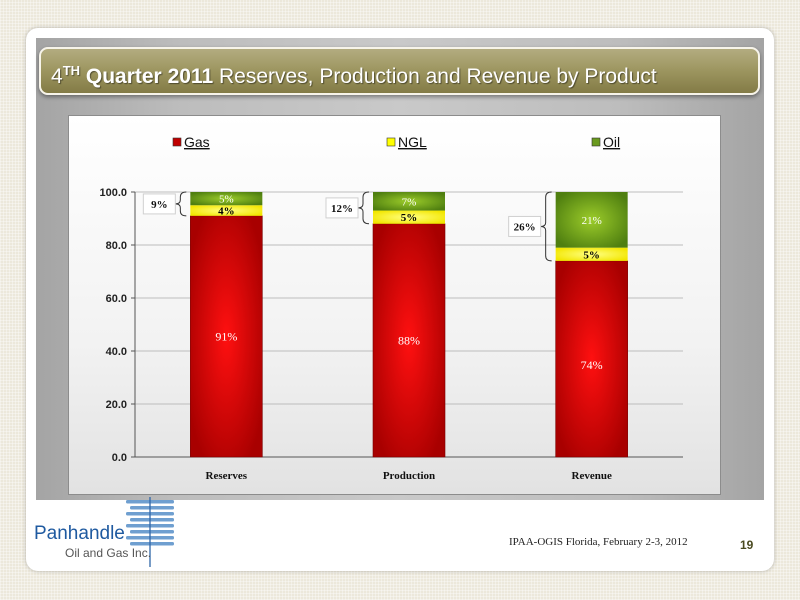 Image resolution: width=800 pixels, height=600 pixels. What do you see at coordinates (116, 405) in the screenshot?
I see `y-tick-label: 20.0` at bounding box center [116, 405].